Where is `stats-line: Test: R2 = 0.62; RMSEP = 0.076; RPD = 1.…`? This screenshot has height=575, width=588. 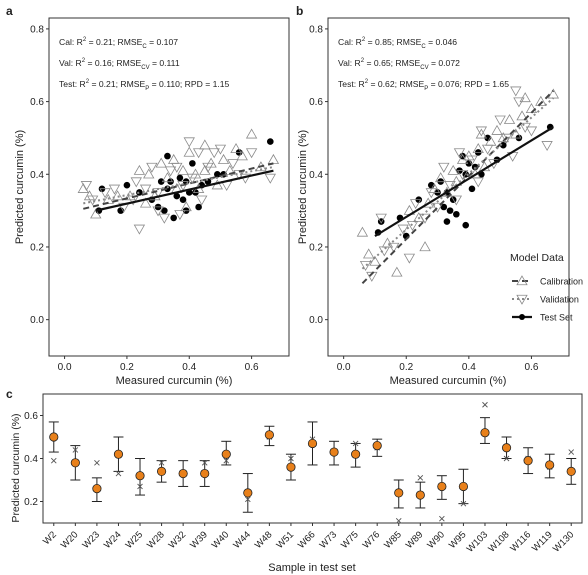
stats-line: Test: R2 = 0.62; RMSEP = 0.076; RPD = 1.… is located at coordinates (423, 85).